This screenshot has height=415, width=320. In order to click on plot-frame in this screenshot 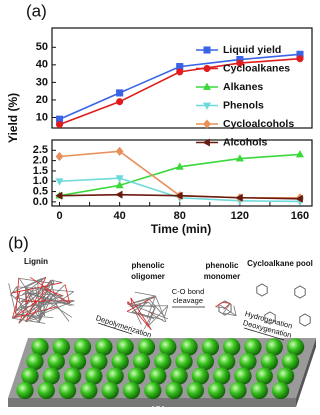, I will do `click(182, 173)`.